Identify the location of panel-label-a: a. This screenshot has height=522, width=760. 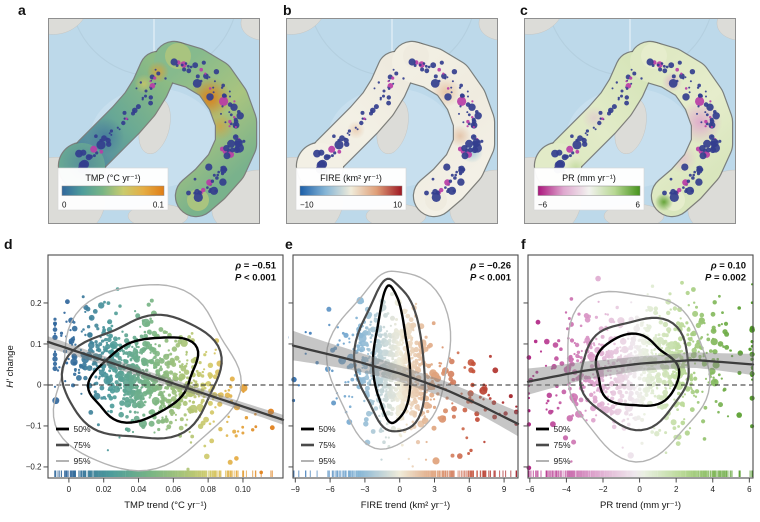
(22, 10).